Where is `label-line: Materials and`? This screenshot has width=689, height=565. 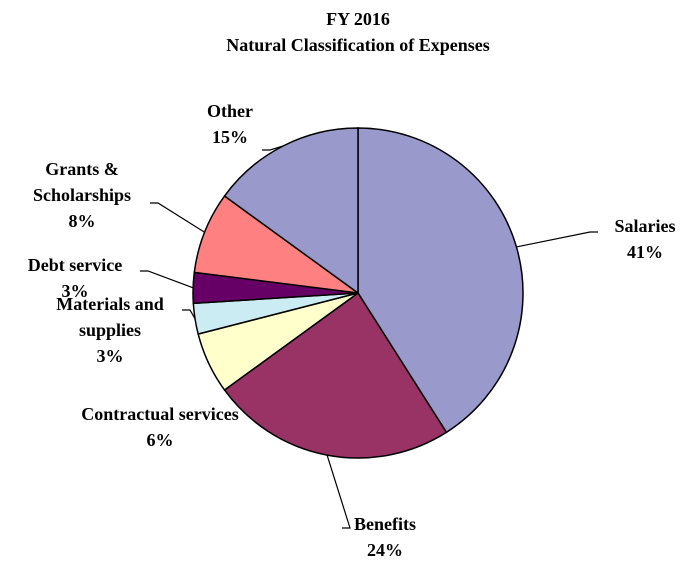 label-line: Materials and is located at coordinates (110, 304).